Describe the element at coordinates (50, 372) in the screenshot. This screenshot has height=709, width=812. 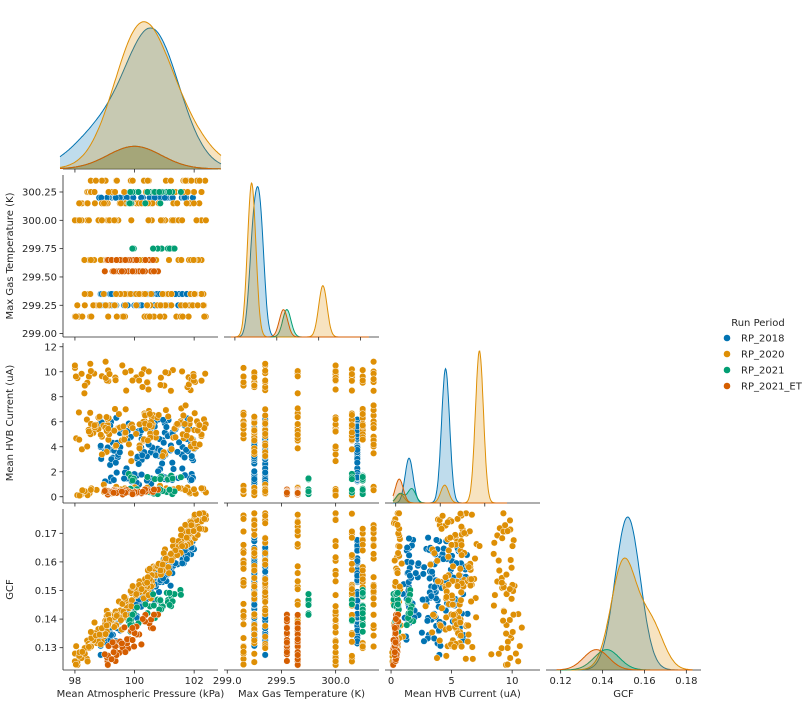
I see `y-tick-label: 10` at that location.